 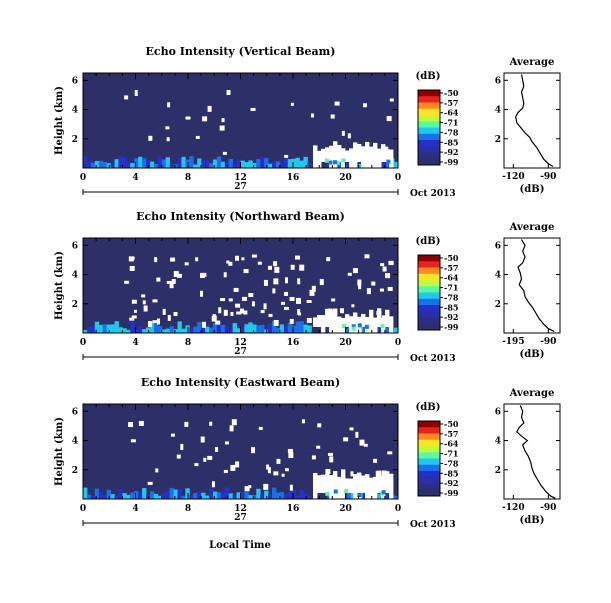 I want to click on profile-x-tick-label: -120, so click(x=513, y=177).